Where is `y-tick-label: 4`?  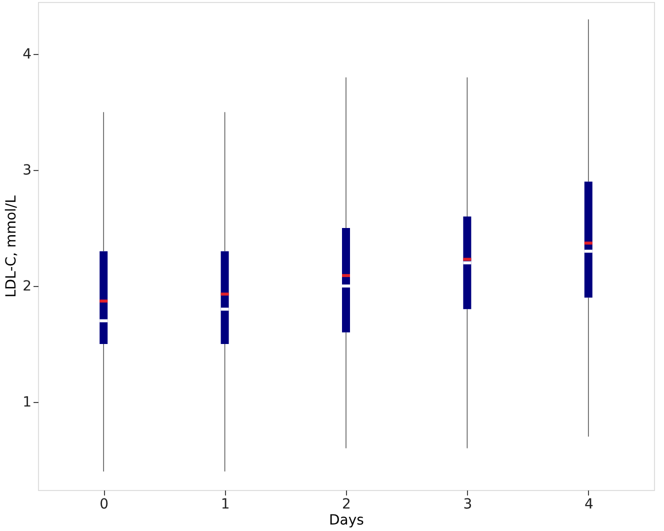
y-tick-label: 4 is located at coordinates (27, 54).